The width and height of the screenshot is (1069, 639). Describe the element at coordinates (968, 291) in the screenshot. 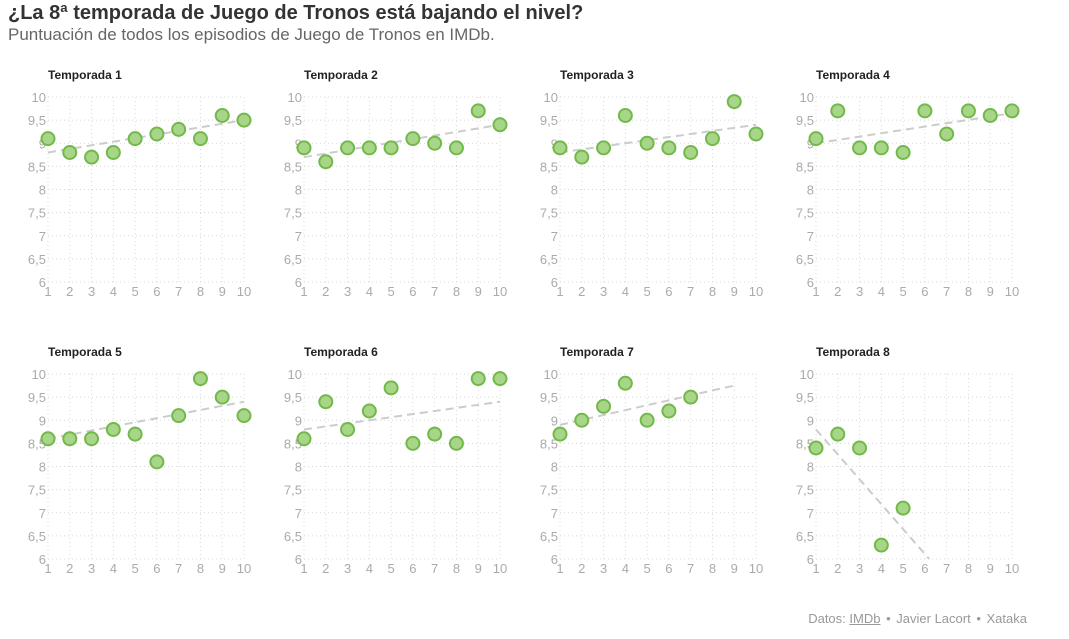

I see `x-tick-label: 8` at that location.